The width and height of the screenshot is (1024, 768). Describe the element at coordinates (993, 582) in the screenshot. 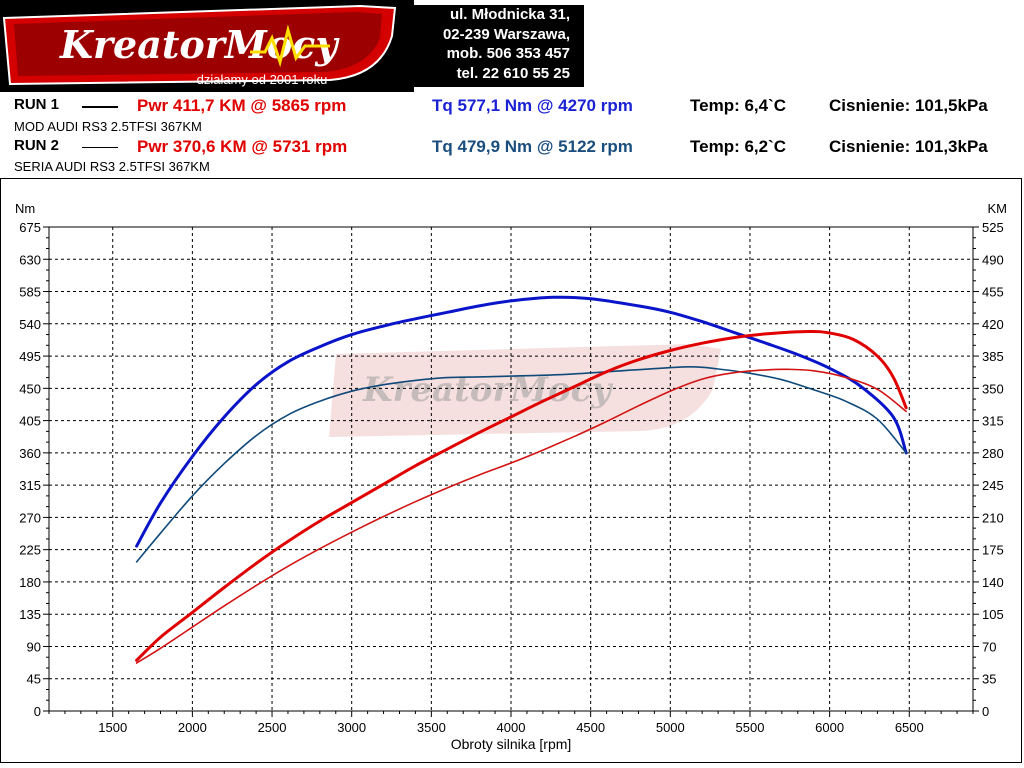

I see `y-right-tick-label: 140` at that location.